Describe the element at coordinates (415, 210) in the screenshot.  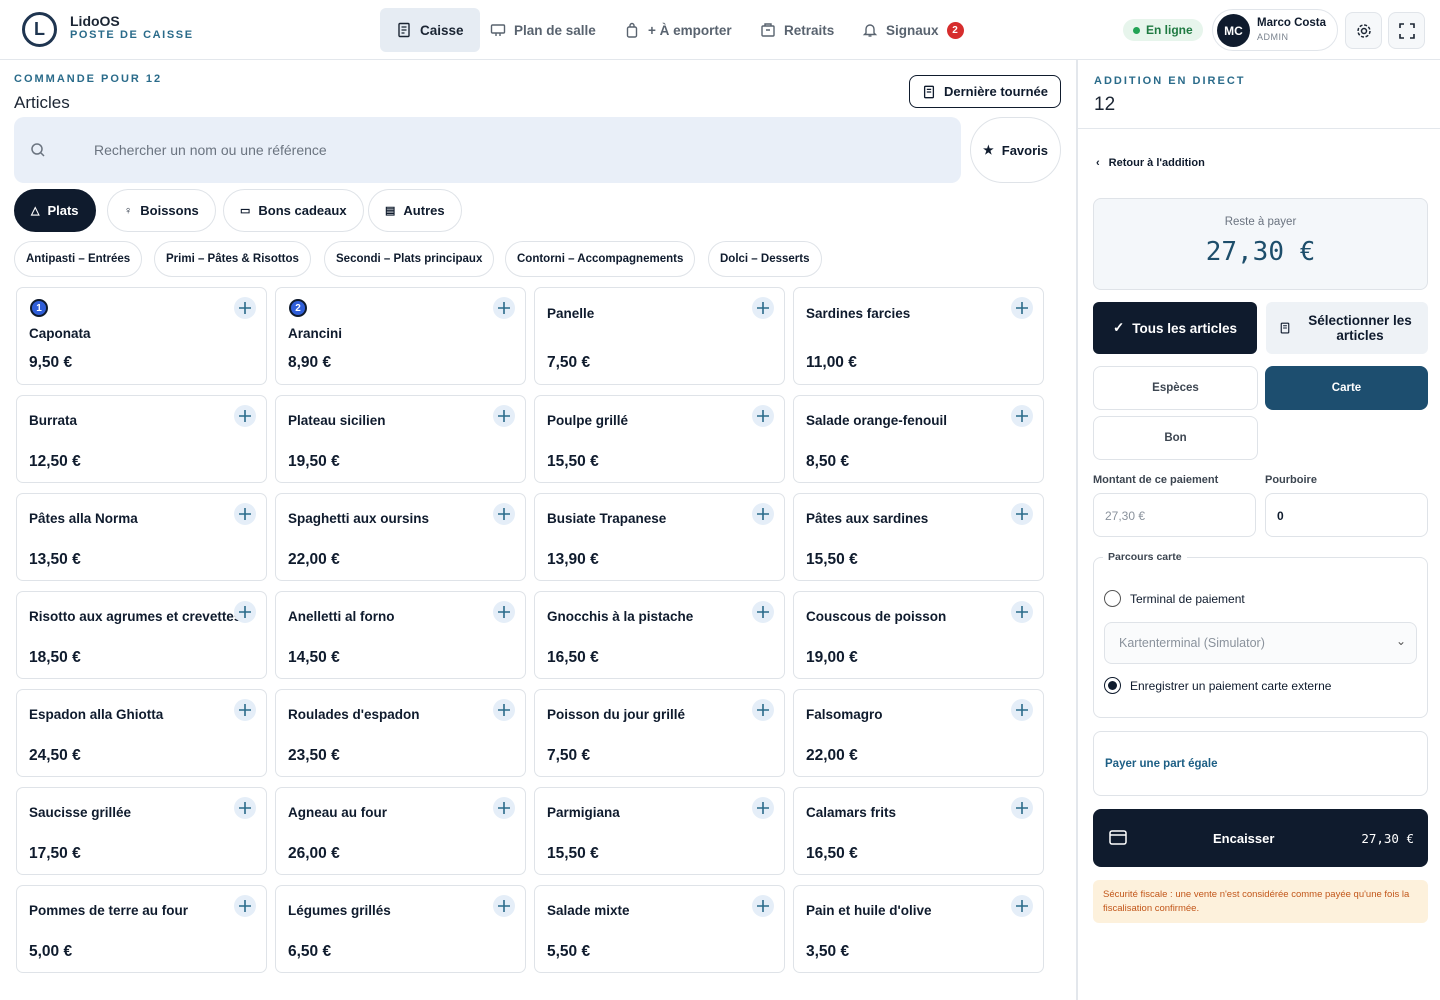
I see `category-tab: ▤ Autres` at that location.